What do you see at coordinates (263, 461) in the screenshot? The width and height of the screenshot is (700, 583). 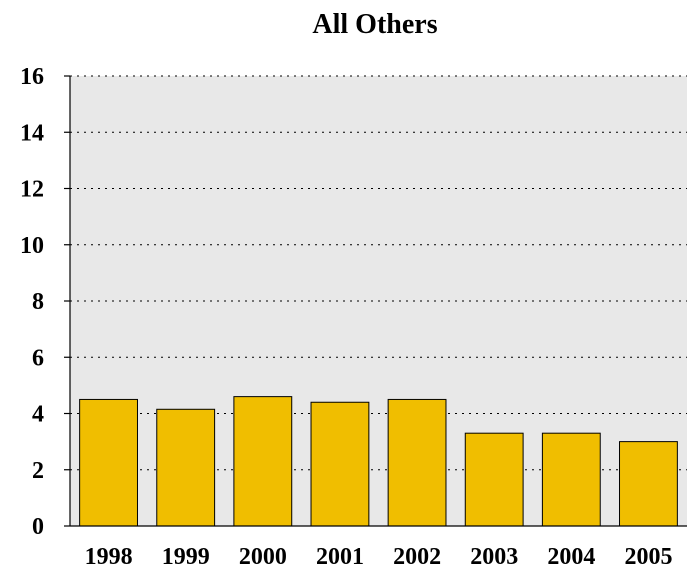 I see `bar-2000` at bounding box center [263, 461].